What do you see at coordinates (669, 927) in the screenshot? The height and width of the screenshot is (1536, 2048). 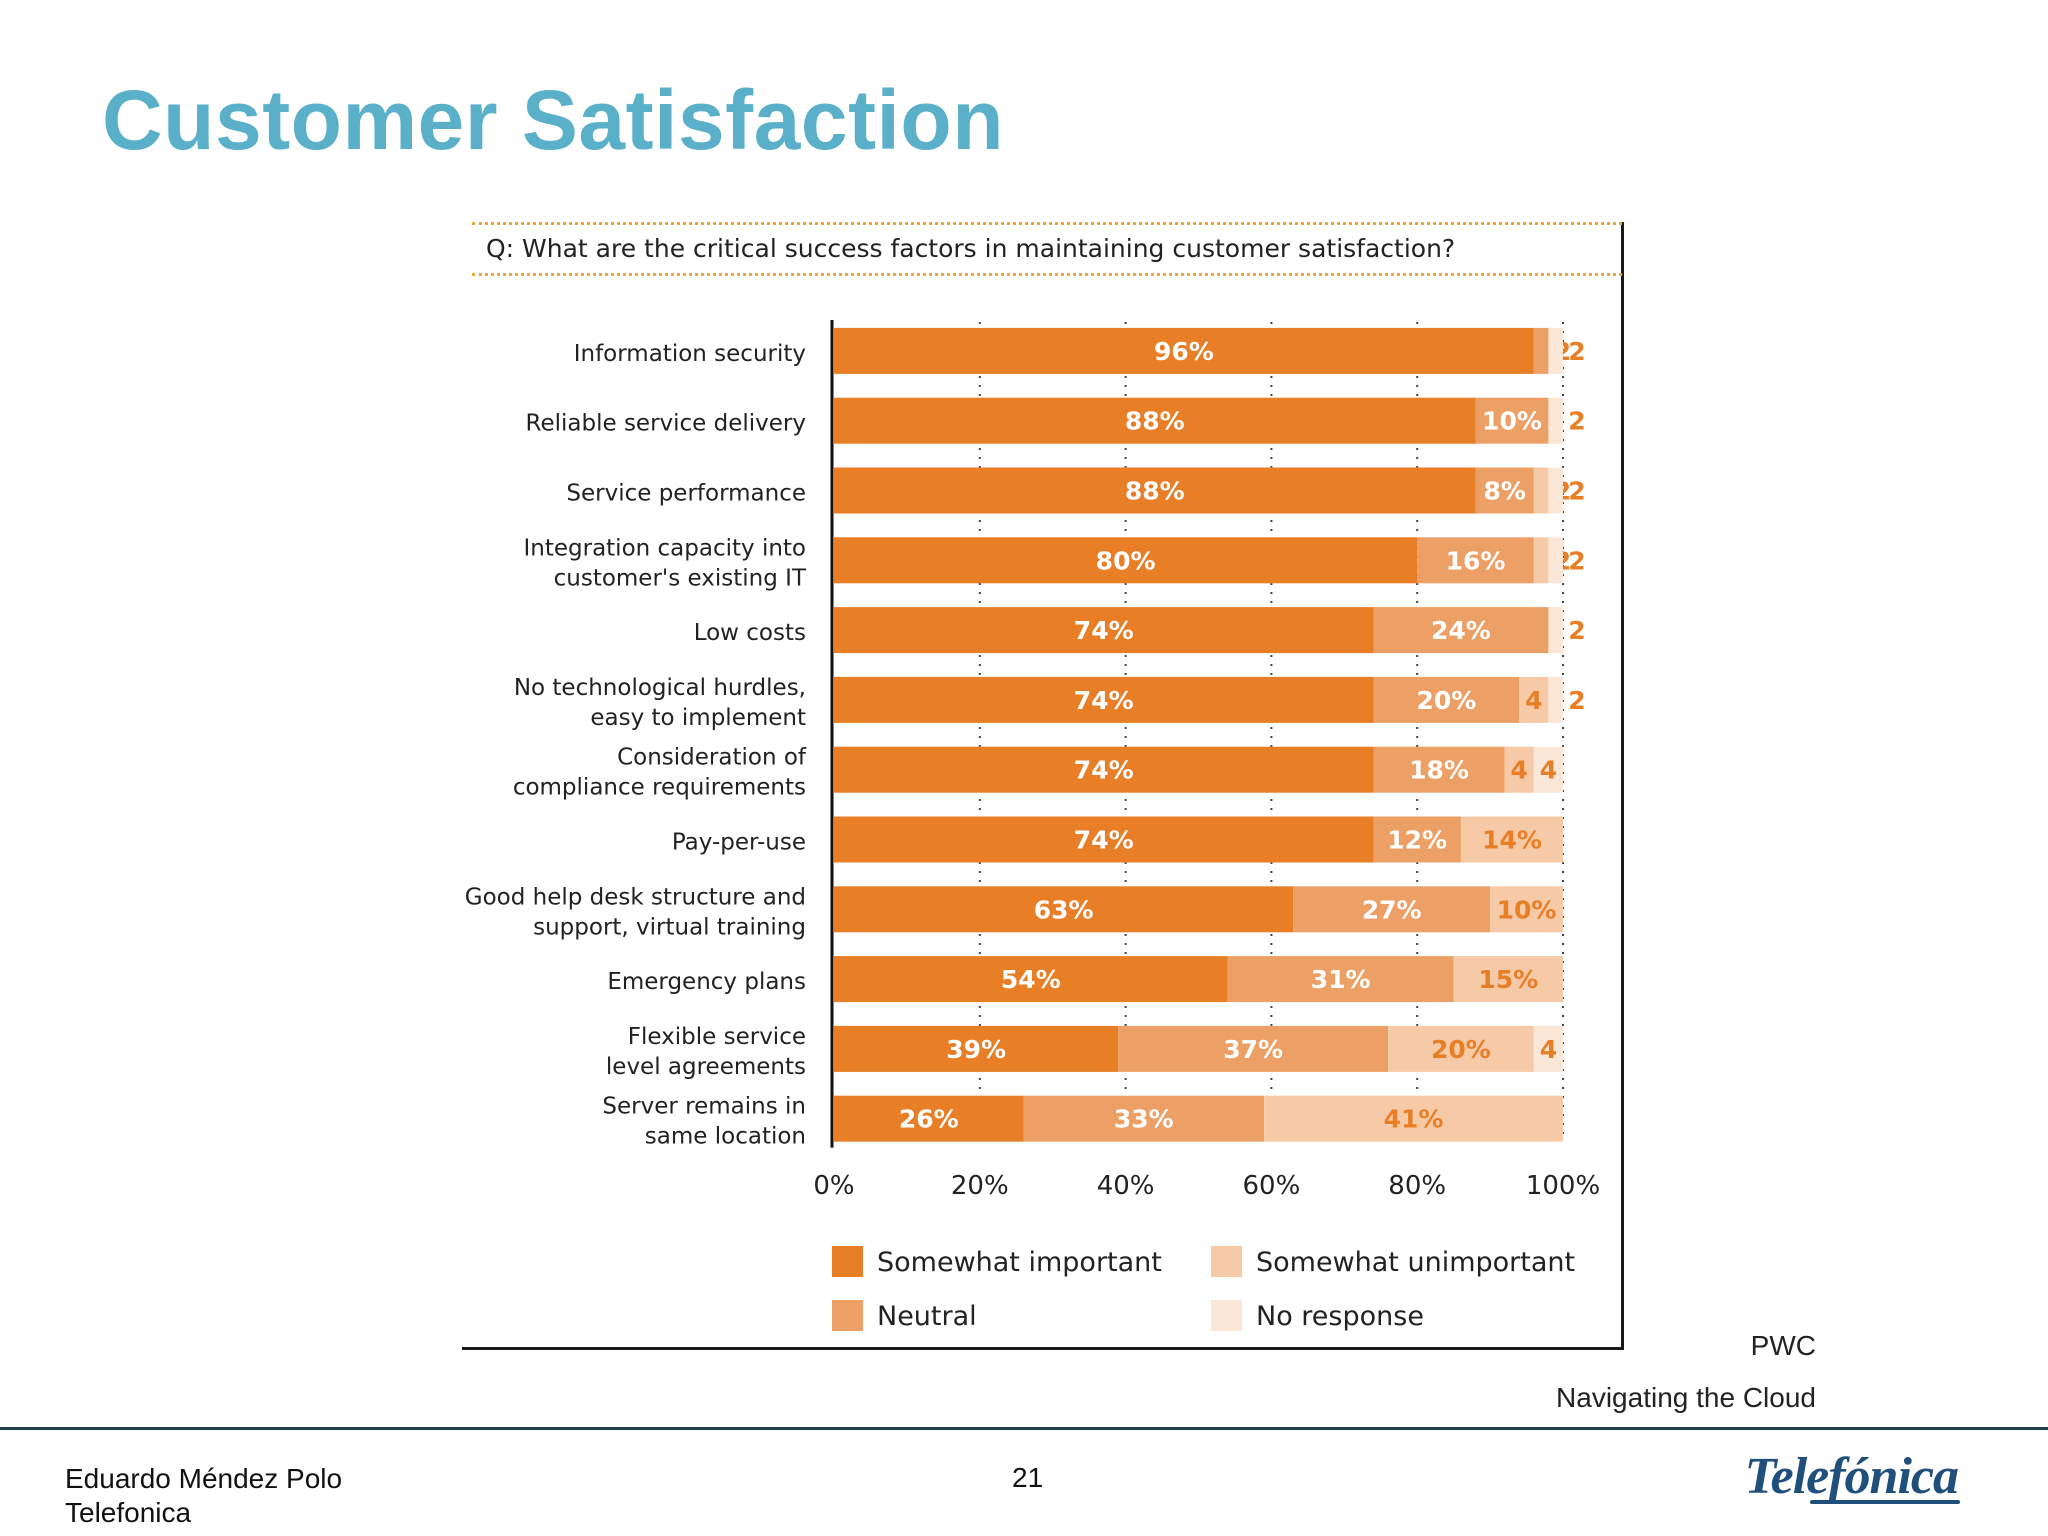 I see `category-label: support, virtual training` at bounding box center [669, 927].